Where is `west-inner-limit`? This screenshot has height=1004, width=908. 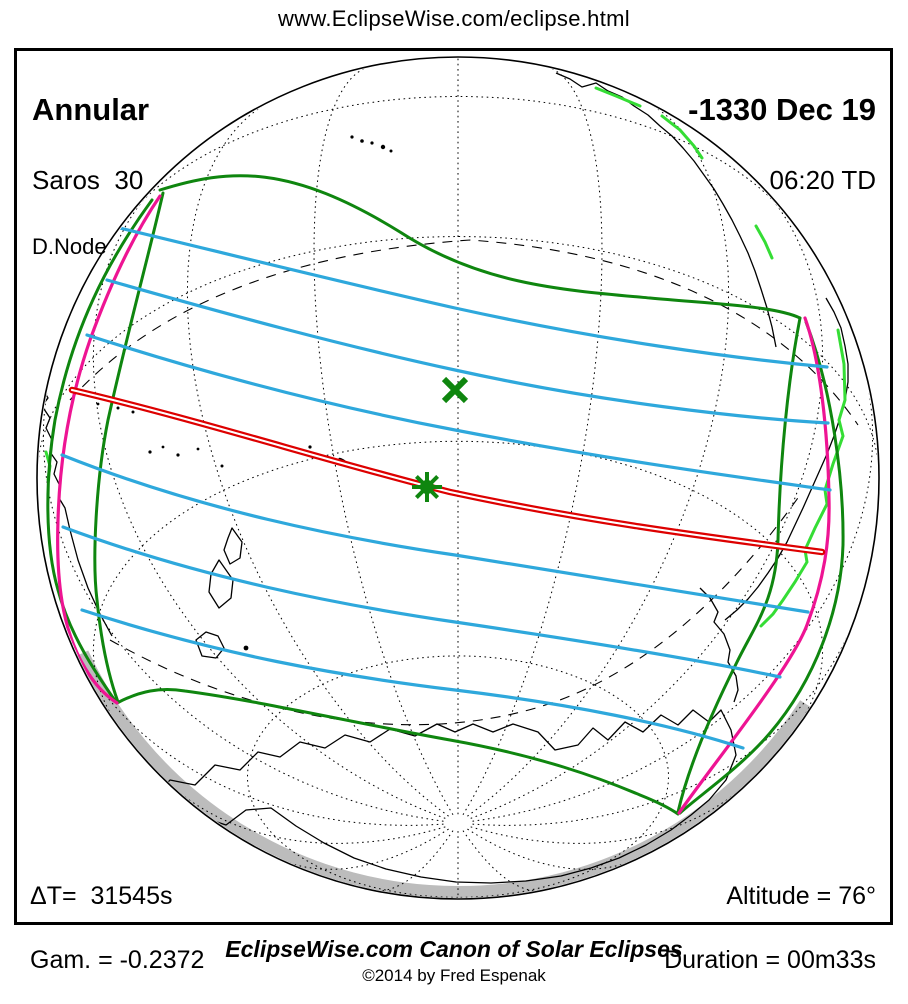
west-inner-limit is located at coordinates (129, 447).